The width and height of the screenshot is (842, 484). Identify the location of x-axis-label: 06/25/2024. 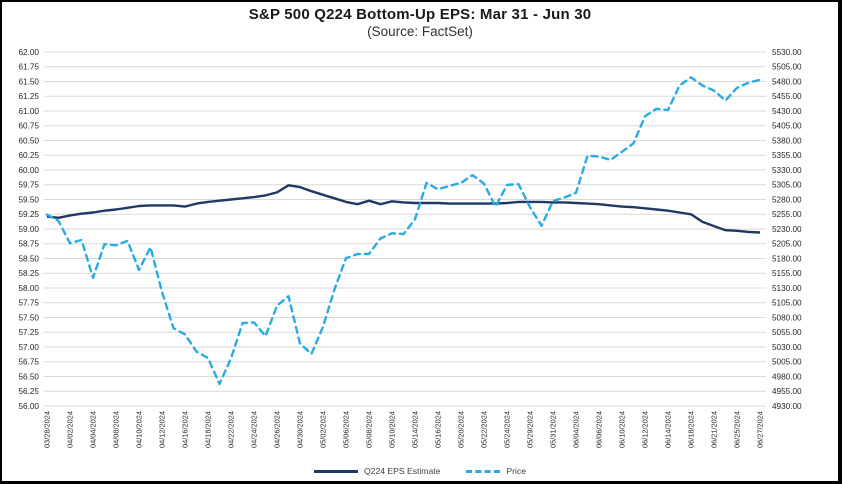
(737, 429).